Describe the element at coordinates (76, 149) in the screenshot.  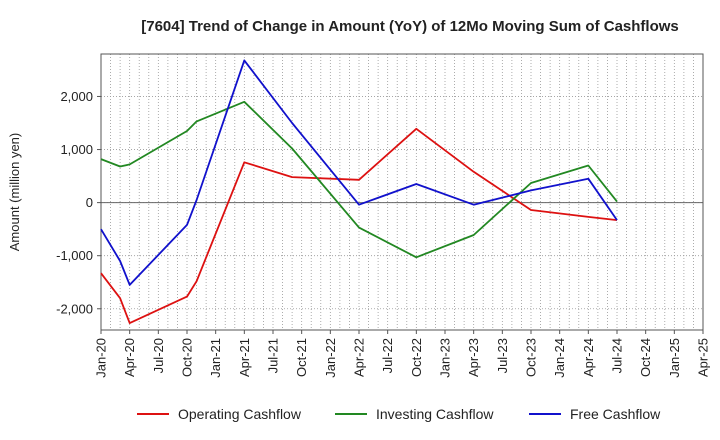
I see `y-tick-label: 1,000` at that location.